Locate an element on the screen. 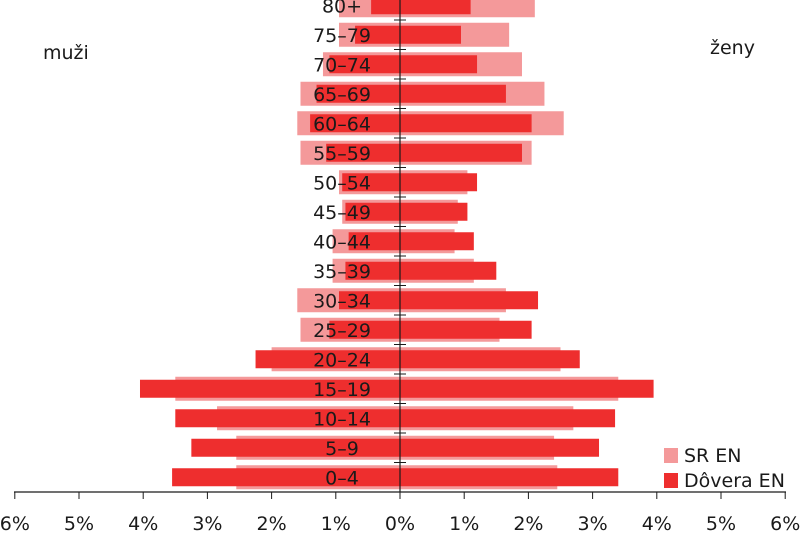  x-tick-label-8: 2% is located at coordinates (528, 524).